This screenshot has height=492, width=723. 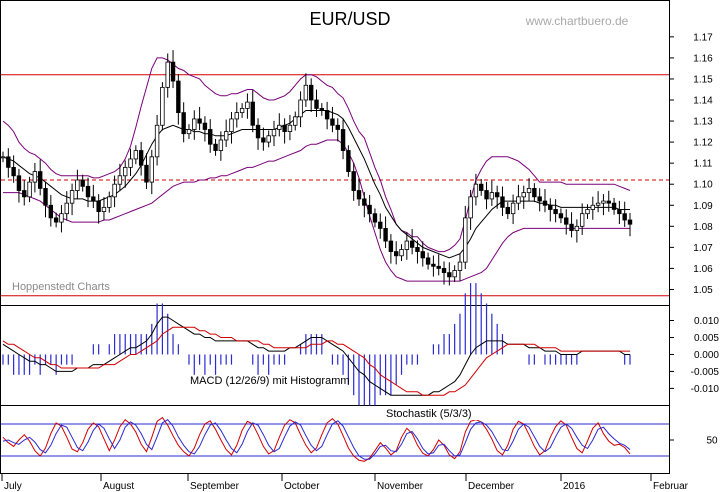 I want to click on watermark: www.chartbuero.de, so click(x=577, y=21).